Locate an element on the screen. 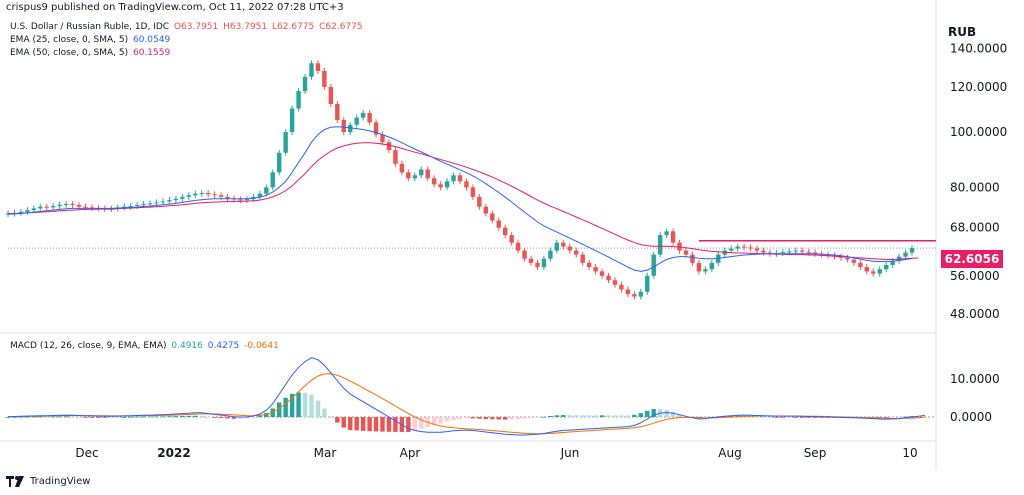  symbol-title: U.S. Dollar / Russian Ruble, 1D, IDC is located at coordinates (90, 27).